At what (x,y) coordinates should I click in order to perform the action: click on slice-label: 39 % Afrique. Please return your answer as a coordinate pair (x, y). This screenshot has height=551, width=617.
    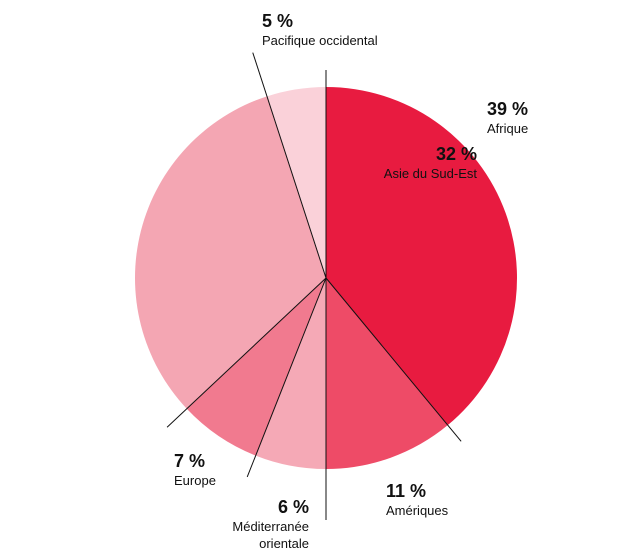
    Looking at the image, I should click on (507, 118).